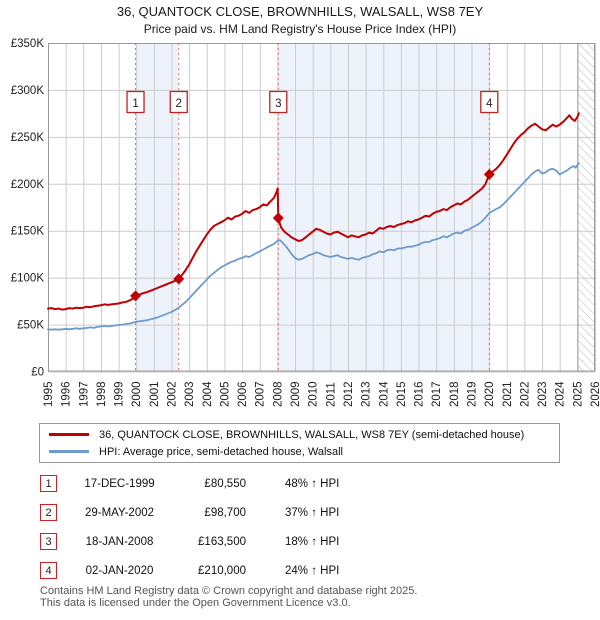 The image size is (600, 620). I want to click on x-axis-label: 1997, so click(84, 394).